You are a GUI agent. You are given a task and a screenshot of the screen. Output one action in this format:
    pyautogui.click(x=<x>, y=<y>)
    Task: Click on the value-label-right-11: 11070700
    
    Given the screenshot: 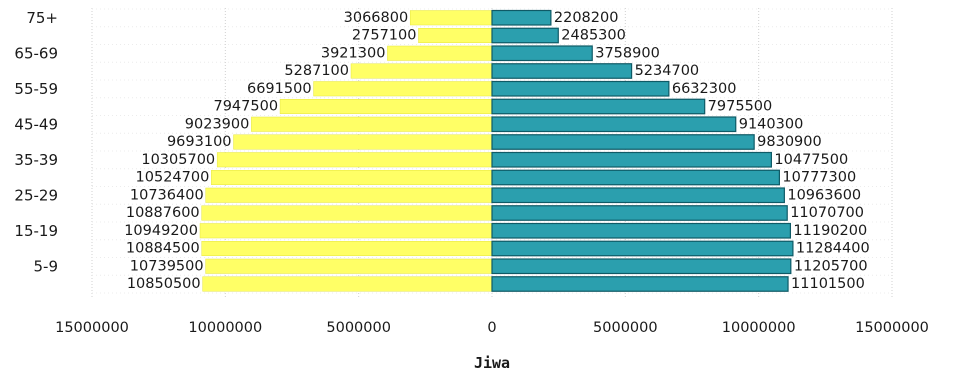 What is the action you would take?
    pyautogui.click(x=827, y=213)
    